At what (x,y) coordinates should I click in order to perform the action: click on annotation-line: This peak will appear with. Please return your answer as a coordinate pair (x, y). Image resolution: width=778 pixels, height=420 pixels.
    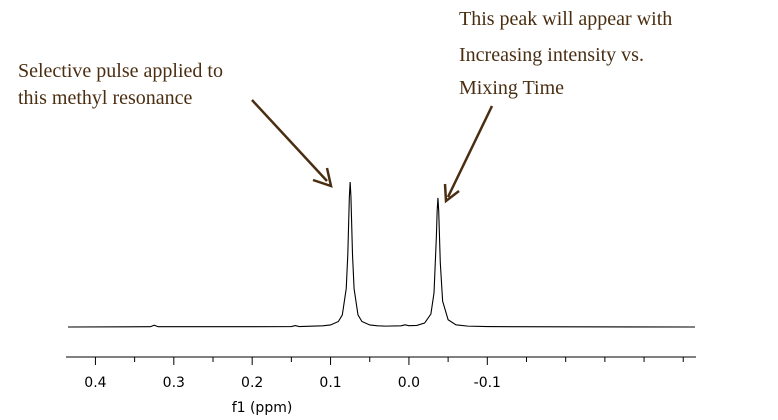
    Looking at the image, I should click on (565, 19).